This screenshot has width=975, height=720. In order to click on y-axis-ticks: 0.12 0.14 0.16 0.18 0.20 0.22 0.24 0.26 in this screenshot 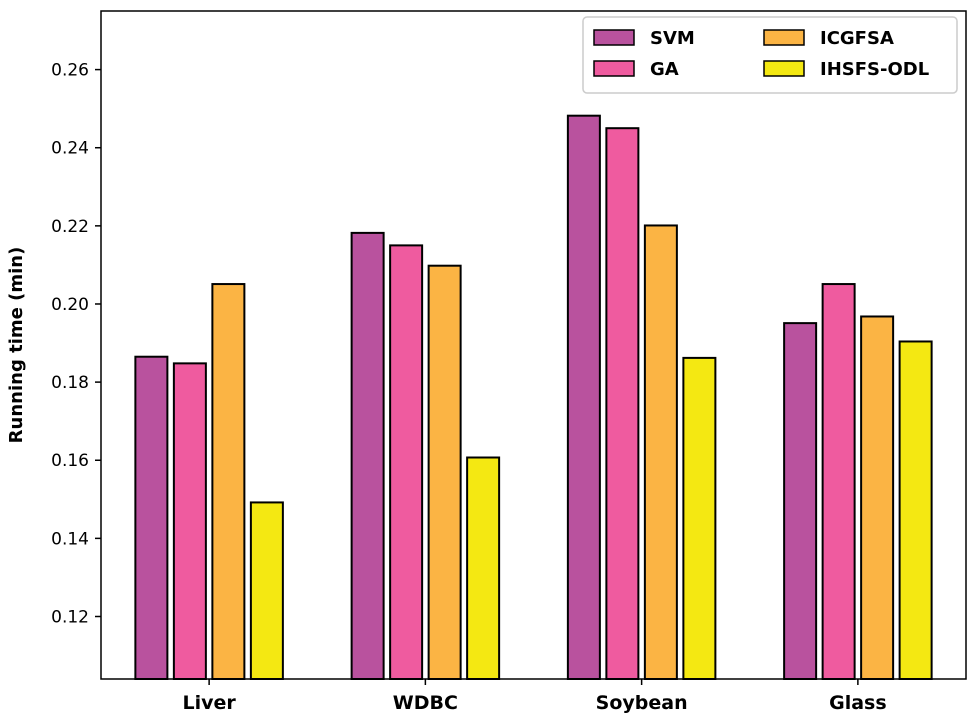, I will do `click(76, 344)`.